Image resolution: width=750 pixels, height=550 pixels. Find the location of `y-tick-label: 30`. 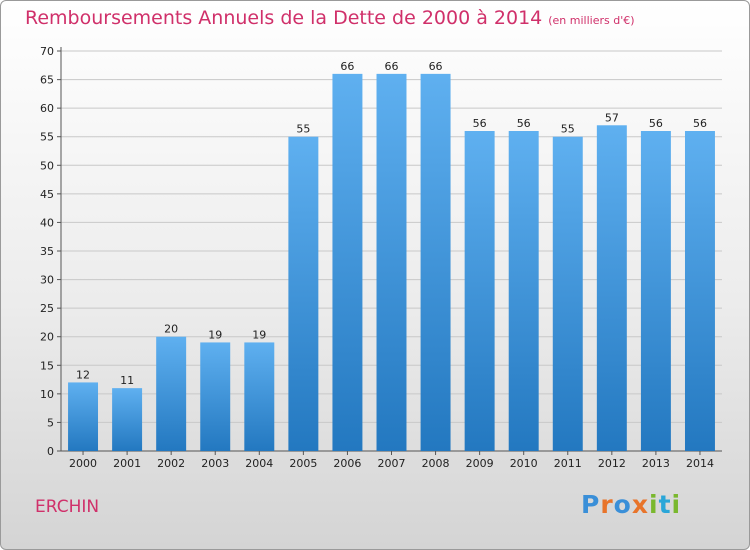

y-tick-label: 30 is located at coordinates (47, 280).